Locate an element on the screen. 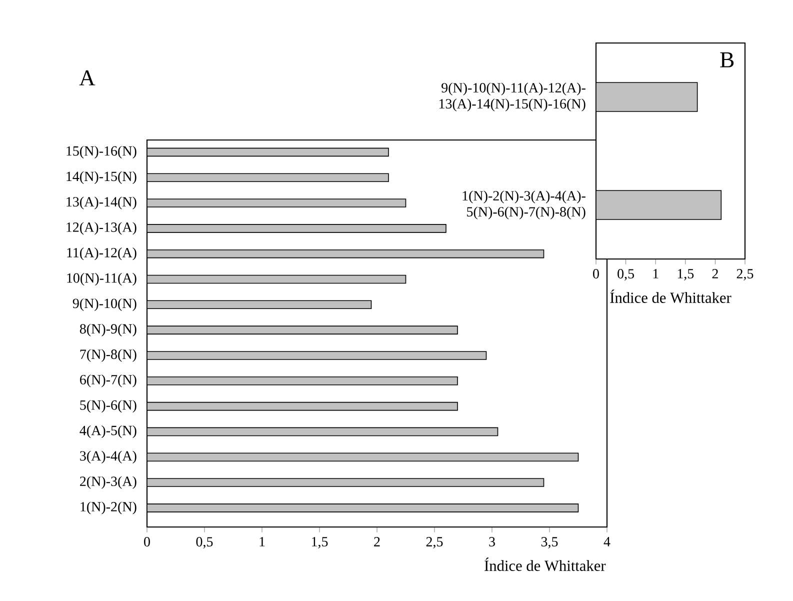  y-tick-label: 1(N)-2(N) is located at coordinates (108, 508).